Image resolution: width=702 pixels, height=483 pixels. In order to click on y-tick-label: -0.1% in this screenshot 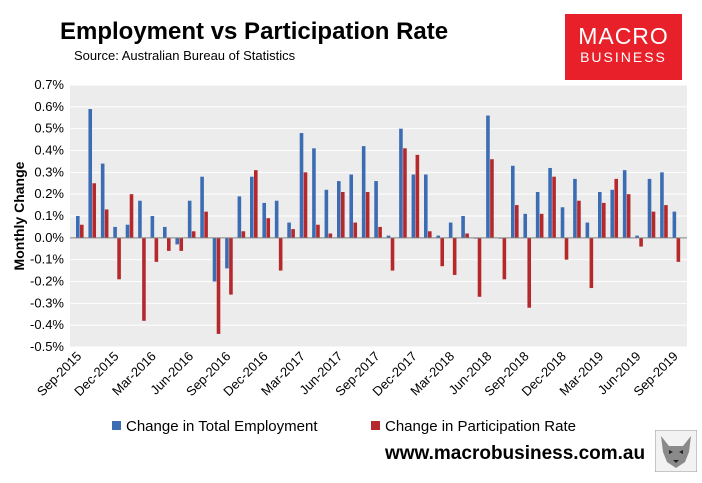, I will do `click(47, 259)`.